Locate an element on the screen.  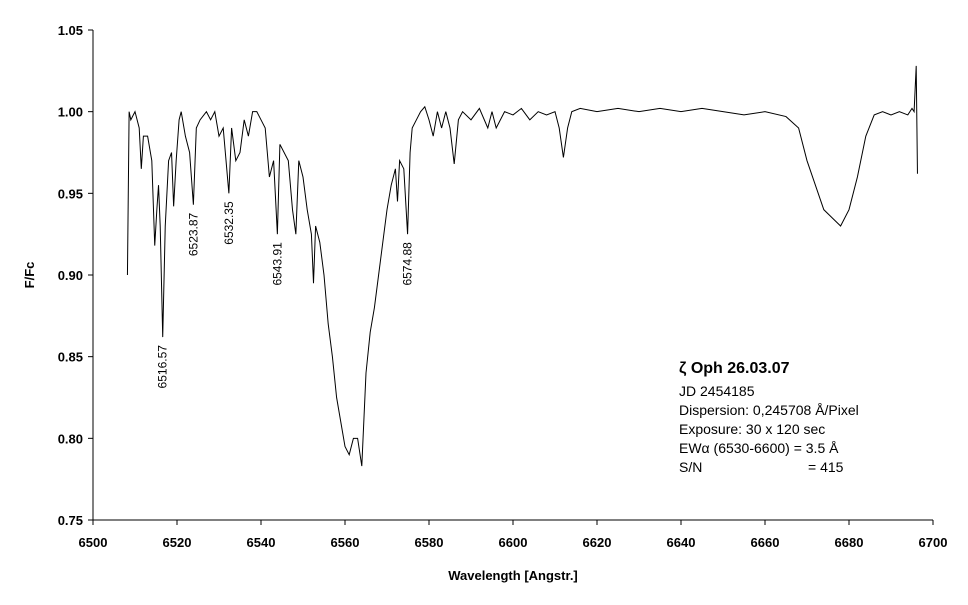
x-tick-label: 6580 is located at coordinates (429, 542).